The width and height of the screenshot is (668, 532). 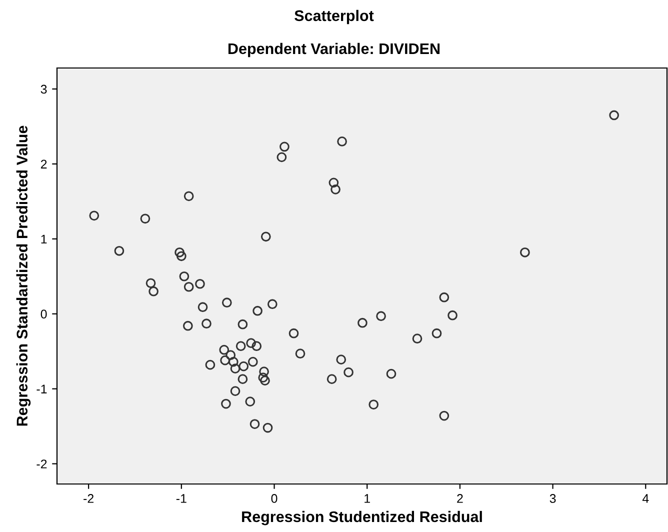 I want to click on x-tick-label: 2, so click(x=460, y=498).